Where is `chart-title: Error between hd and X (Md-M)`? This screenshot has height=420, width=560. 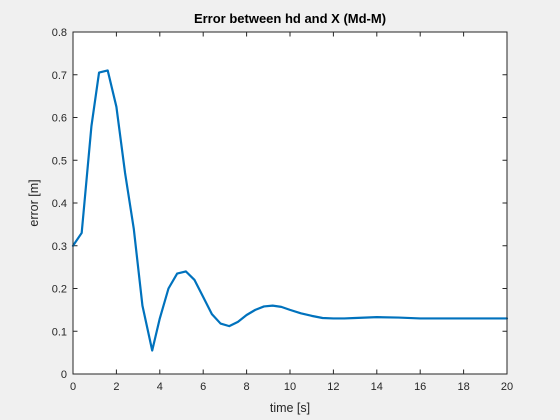 chart-title: Error between hd and X (Md-M) is located at coordinates (290, 18).